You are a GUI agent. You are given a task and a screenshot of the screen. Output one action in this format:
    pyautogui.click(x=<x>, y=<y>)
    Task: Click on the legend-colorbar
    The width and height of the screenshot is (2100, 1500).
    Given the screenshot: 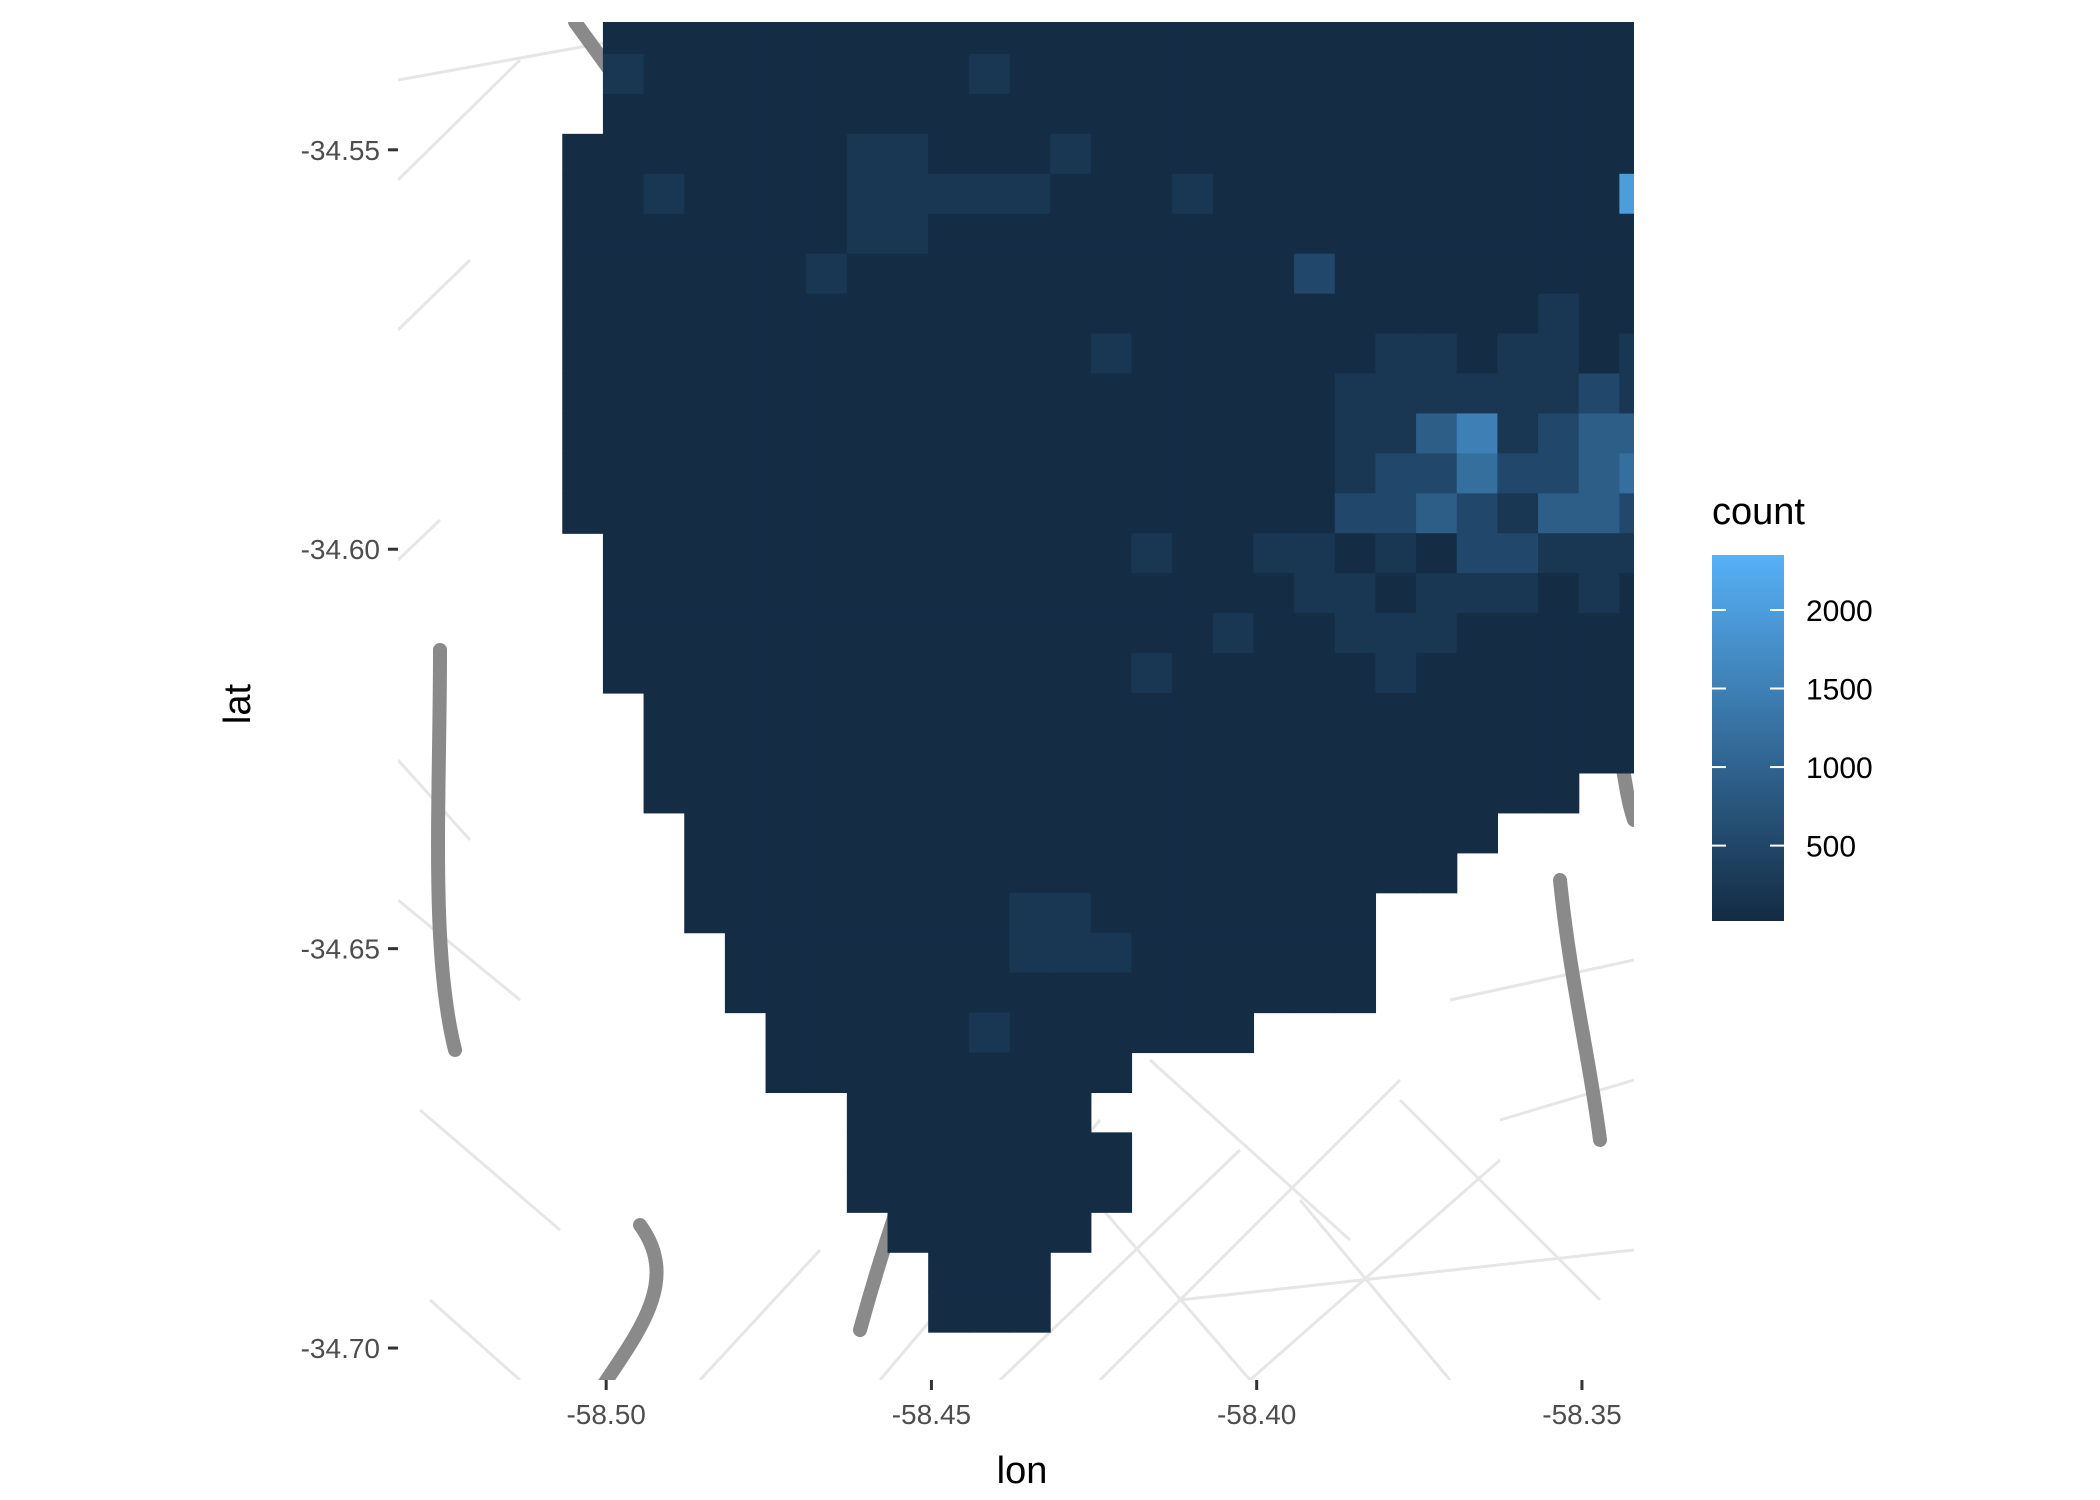 What is the action you would take?
    pyautogui.click(x=1748, y=738)
    